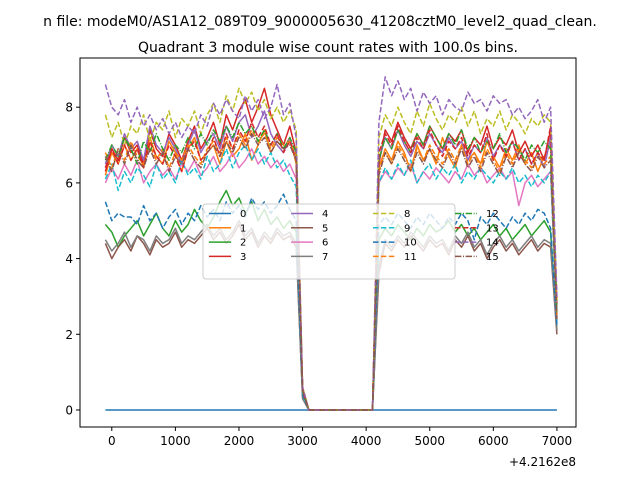 This screenshot has width=640, height=480. What do you see at coordinates (407, 214) in the screenshot?
I see `legend-label-8: 8` at bounding box center [407, 214].